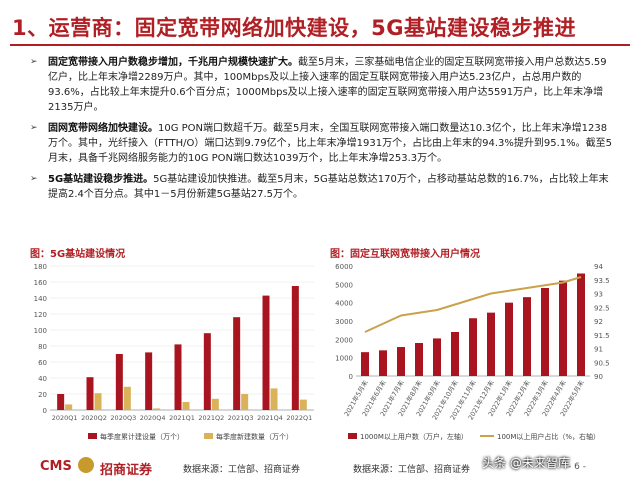  Describe the element at coordinates (577, 467) in the screenshot. I see `page-number: - 6 -` at that location.